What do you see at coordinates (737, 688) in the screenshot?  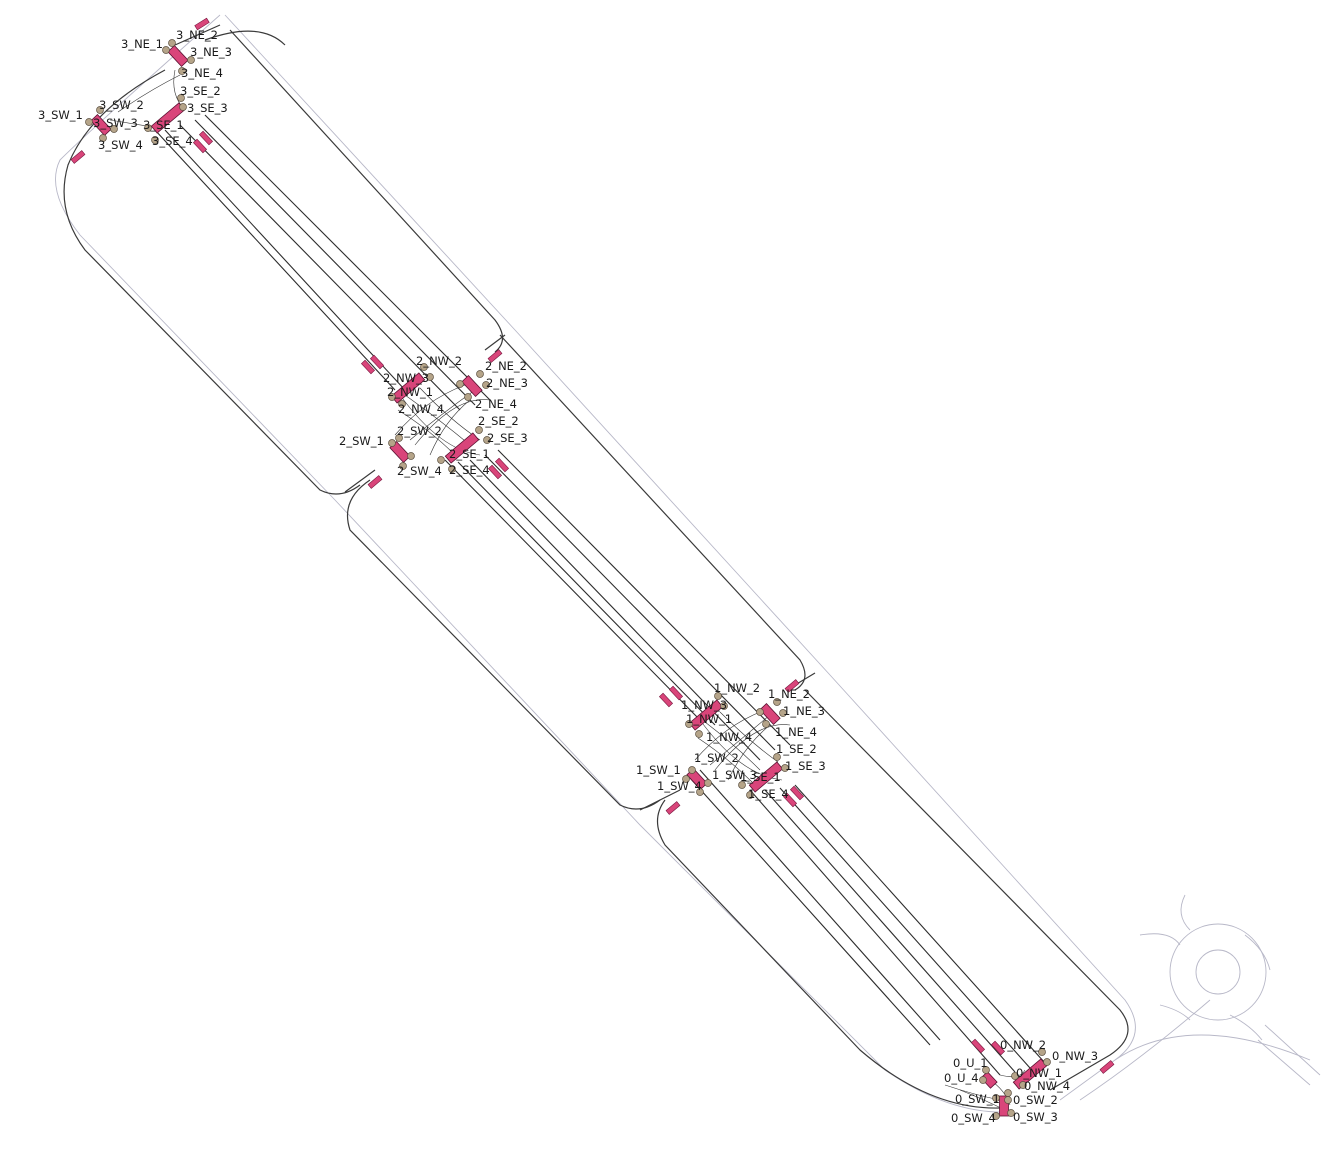 I see `node-label: 1_NW_2` at bounding box center [737, 688].